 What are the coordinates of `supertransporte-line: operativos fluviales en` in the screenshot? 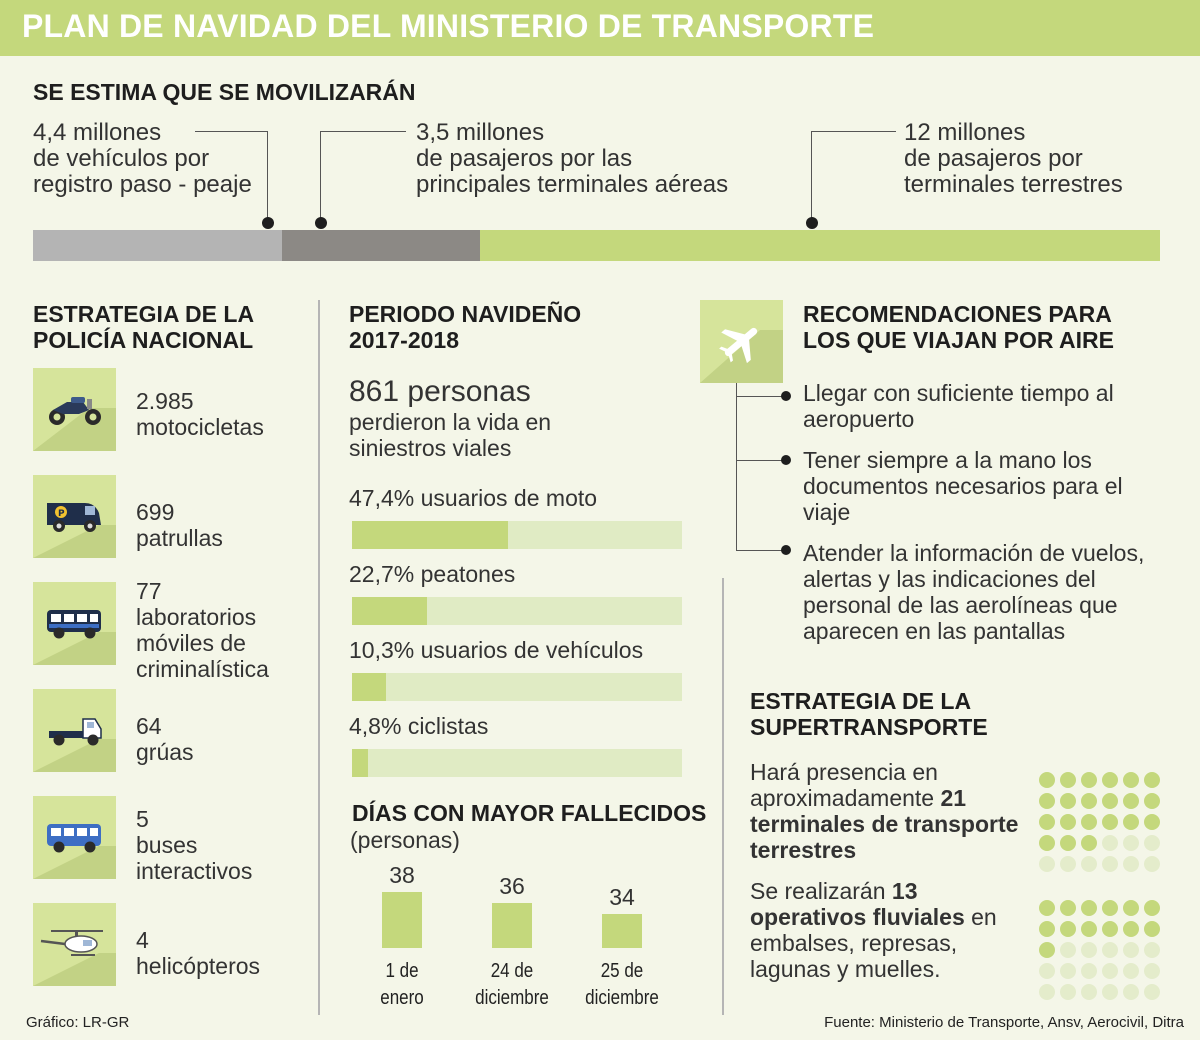 It's located at (873, 917).